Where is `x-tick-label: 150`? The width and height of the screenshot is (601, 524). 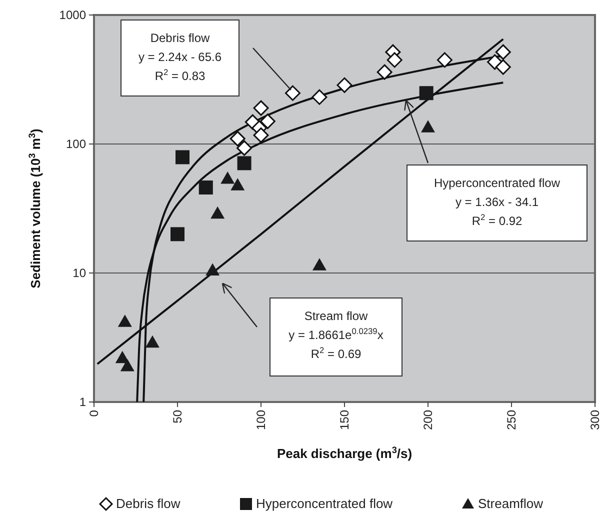
x-tick-label: 150 is located at coordinates (345, 420).